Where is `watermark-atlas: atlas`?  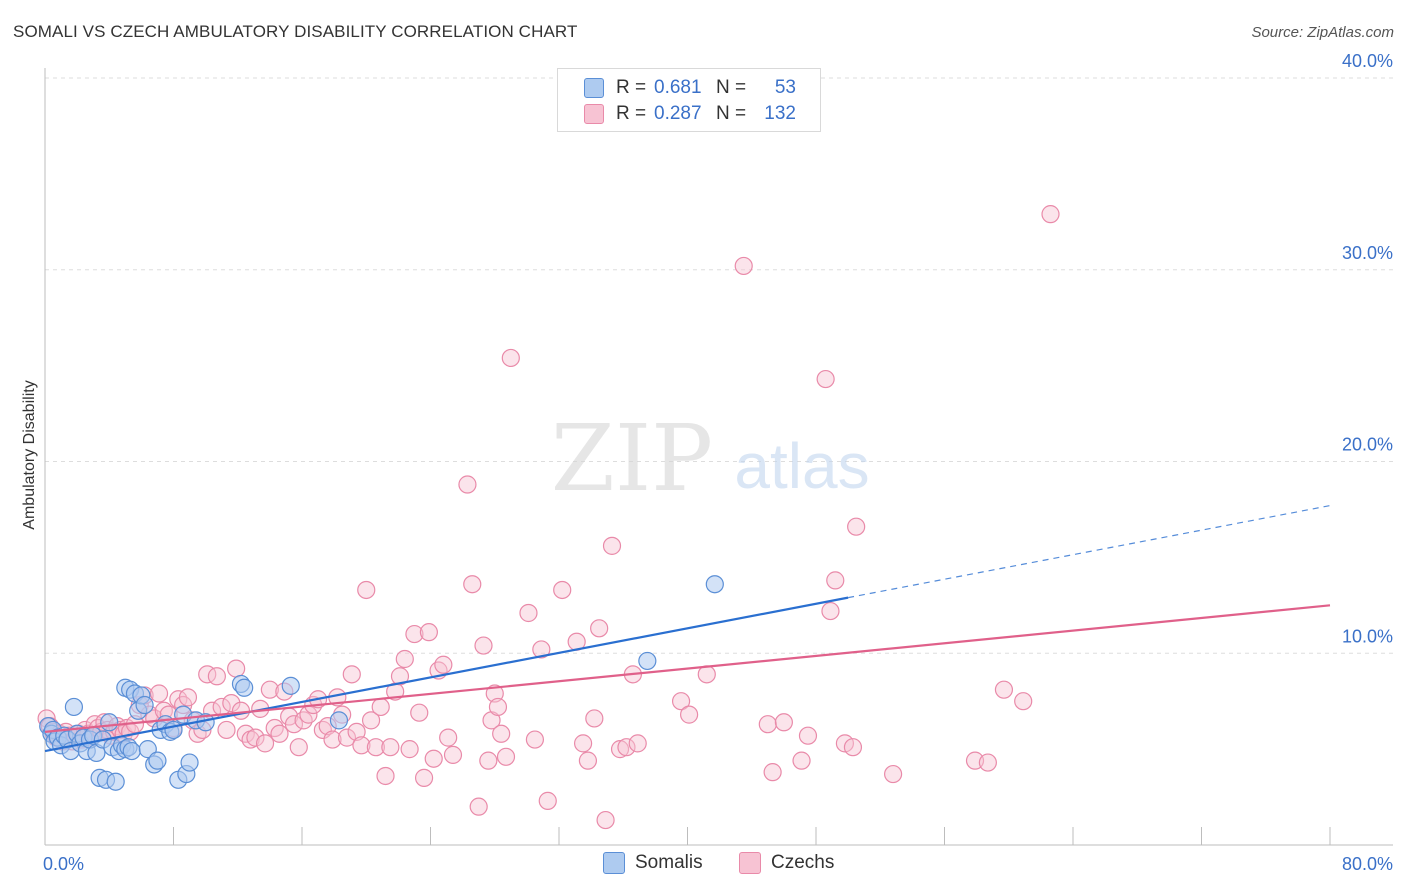 watermark-atlas: atlas is located at coordinates (801, 466).